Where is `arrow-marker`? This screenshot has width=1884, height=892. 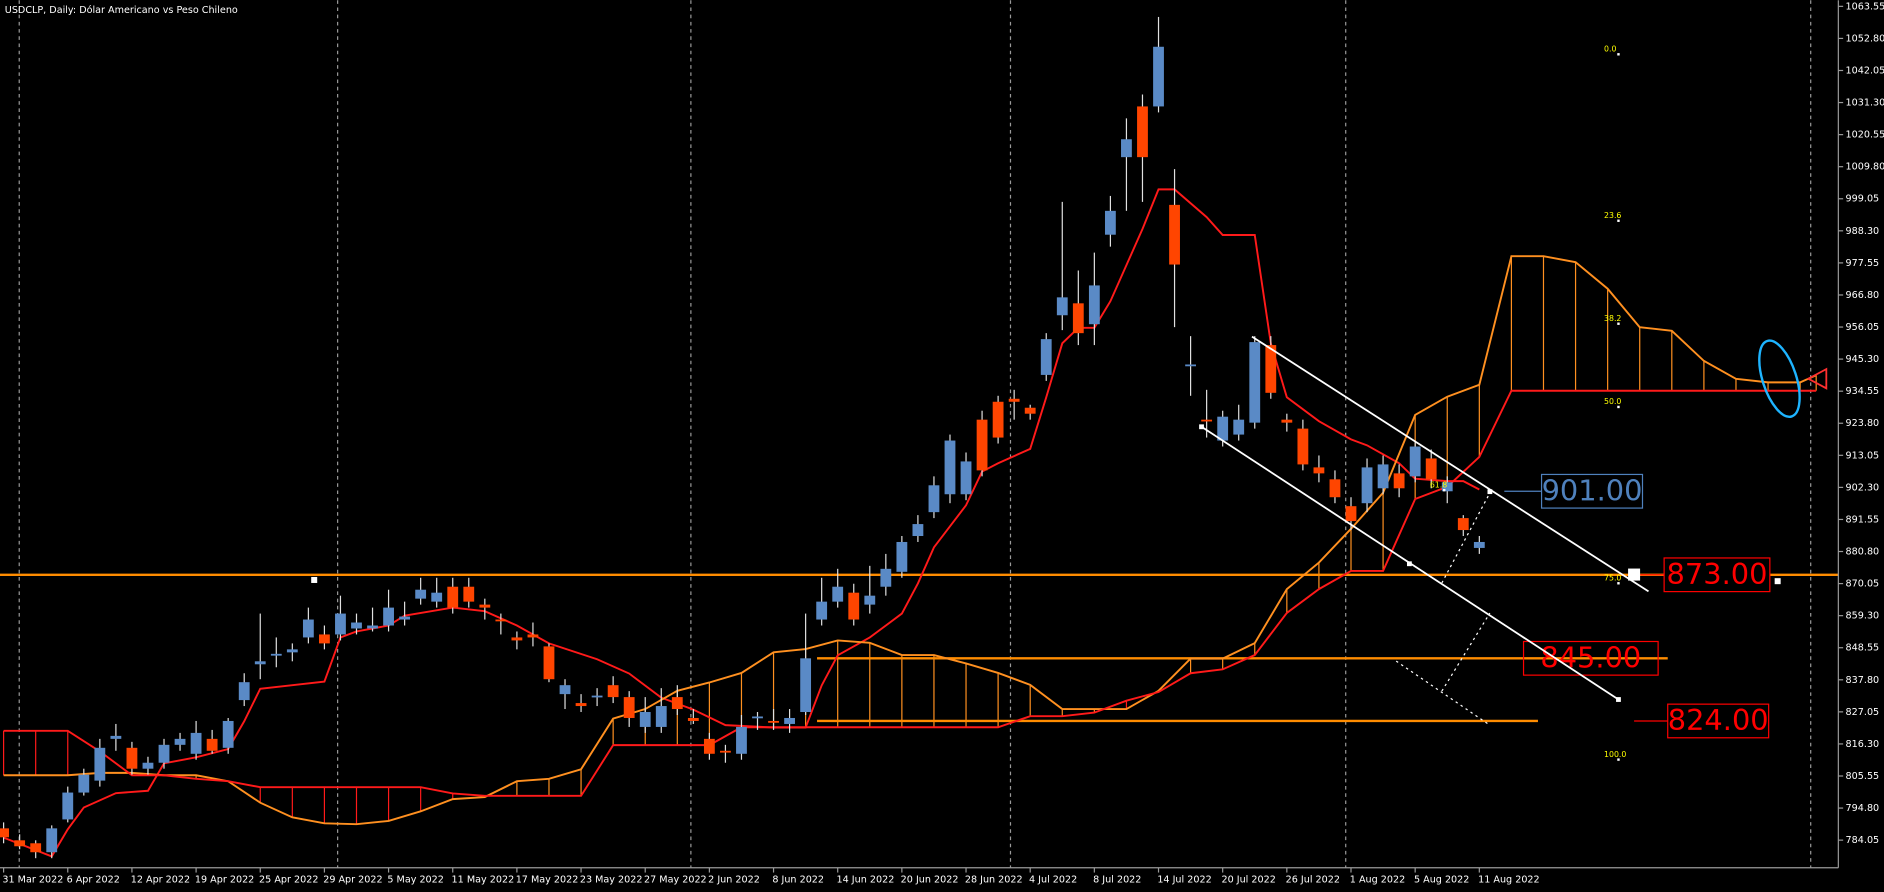
arrow-marker is located at coordinates (1817, 378).